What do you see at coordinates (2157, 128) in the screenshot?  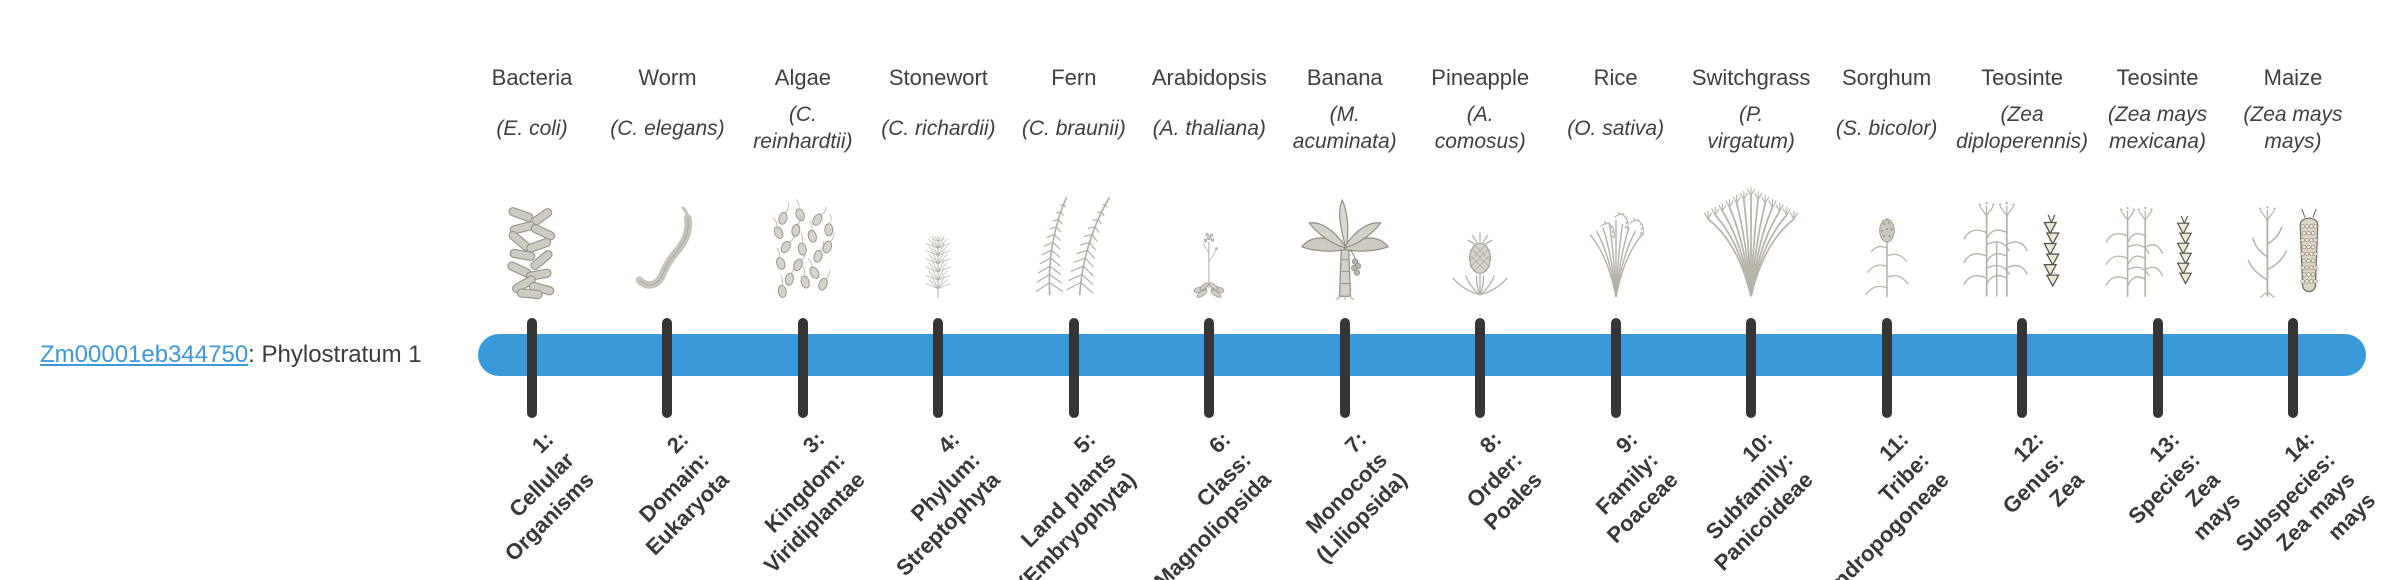 I see `organism-species: (Zea mays mexicana)` at bounding box center [2157, 128].